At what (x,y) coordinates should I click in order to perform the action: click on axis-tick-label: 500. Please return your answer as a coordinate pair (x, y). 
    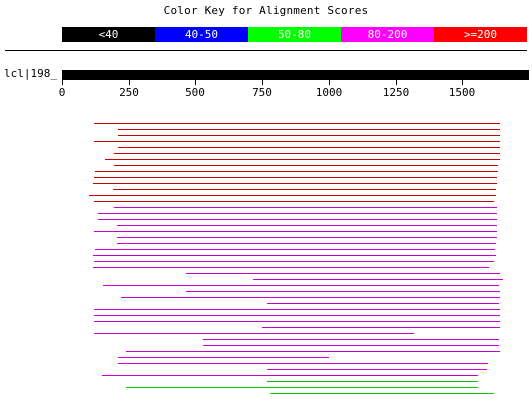
    Looking at the image, I should click on (195, 92).